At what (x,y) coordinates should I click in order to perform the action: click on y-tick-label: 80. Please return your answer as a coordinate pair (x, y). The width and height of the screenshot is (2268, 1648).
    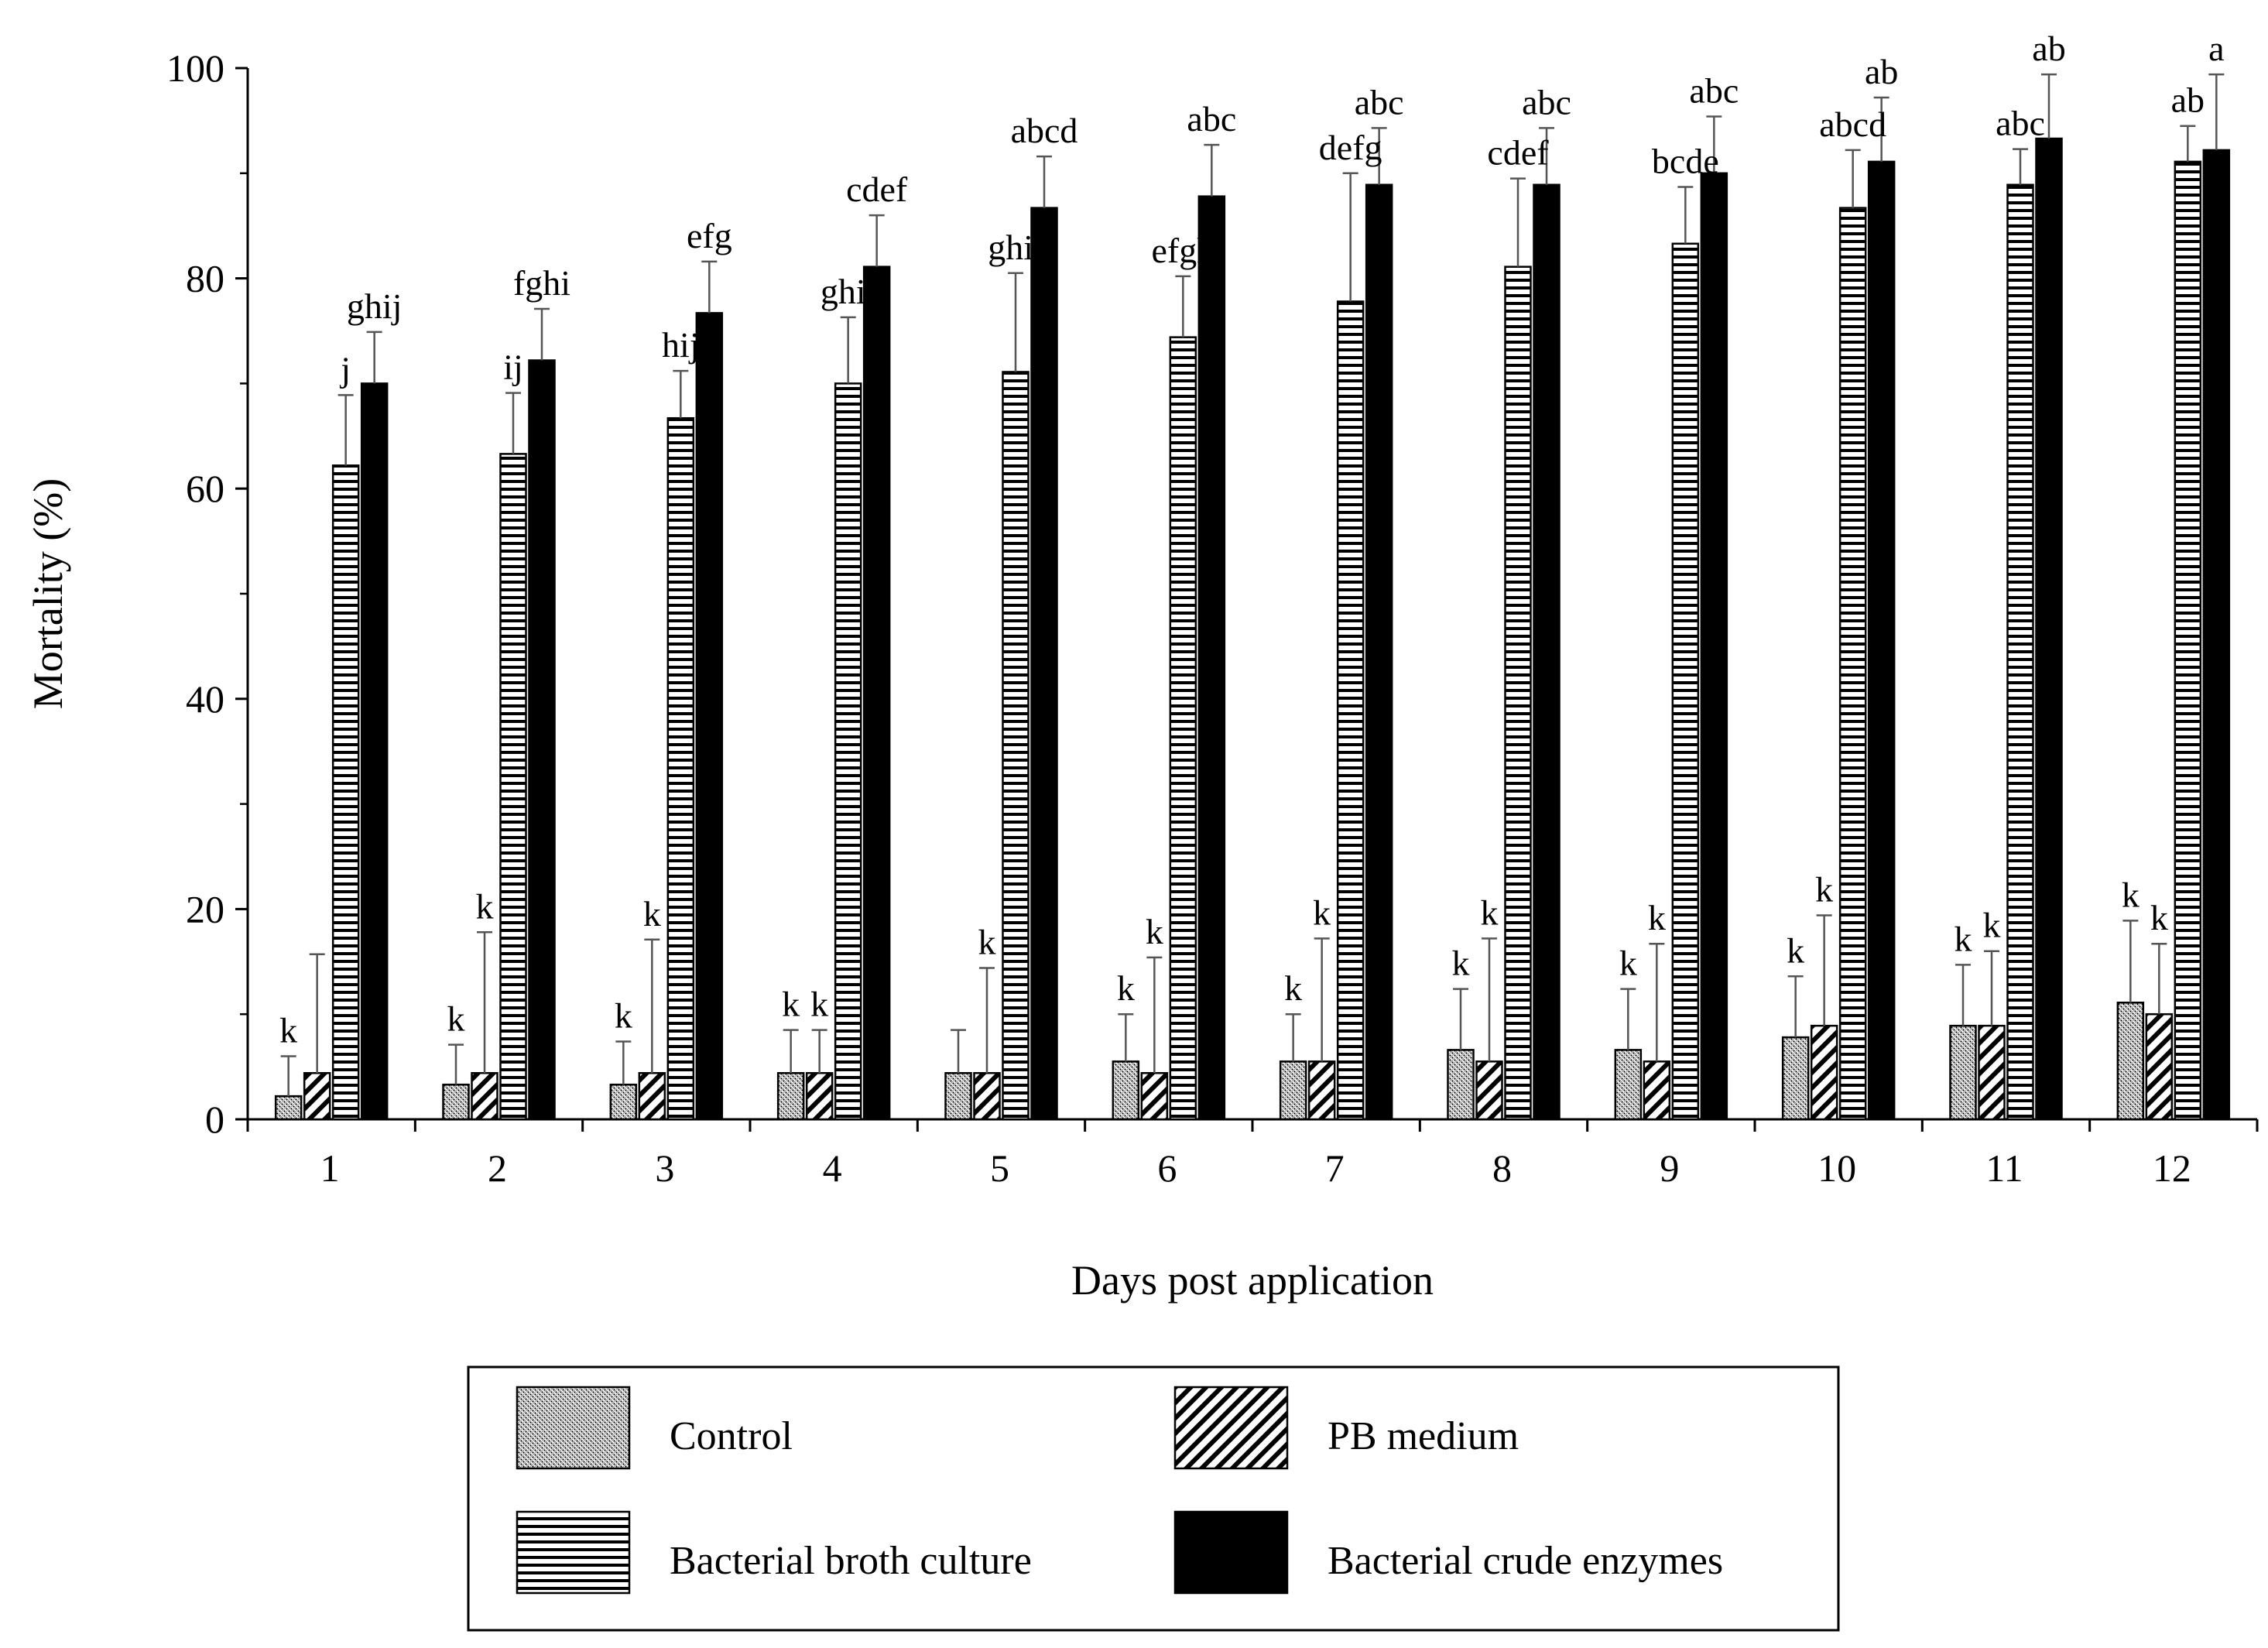
    Looking at the image, I should click on (205, 278).